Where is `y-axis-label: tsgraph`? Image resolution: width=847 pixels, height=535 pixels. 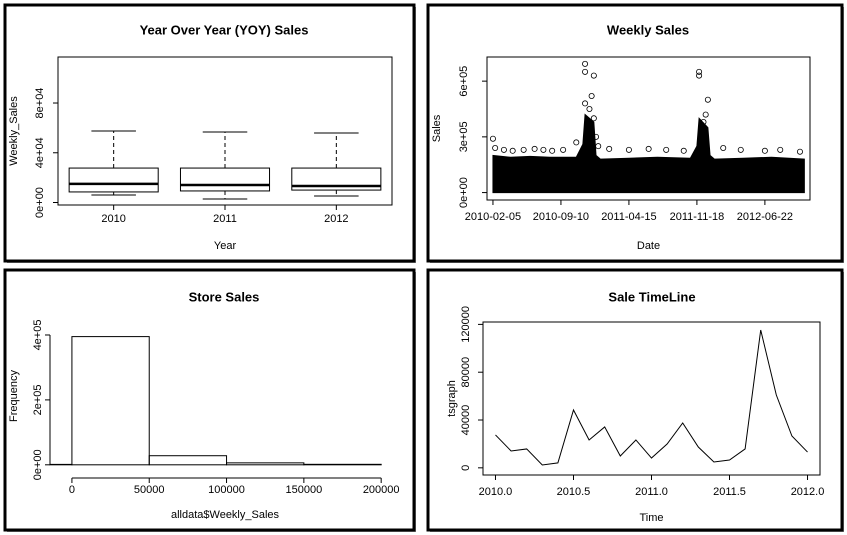 y-axis-label: tsgraph is located at coordinates (452, 398).